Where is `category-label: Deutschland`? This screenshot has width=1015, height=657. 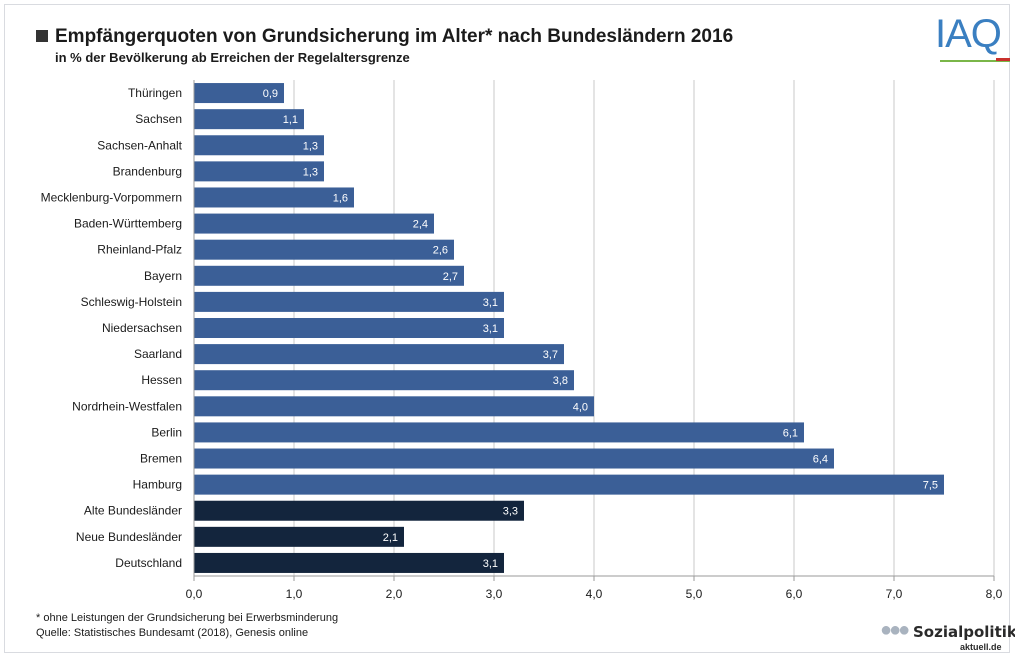
category-label: Deutschland is located at coordinates (148, 563).